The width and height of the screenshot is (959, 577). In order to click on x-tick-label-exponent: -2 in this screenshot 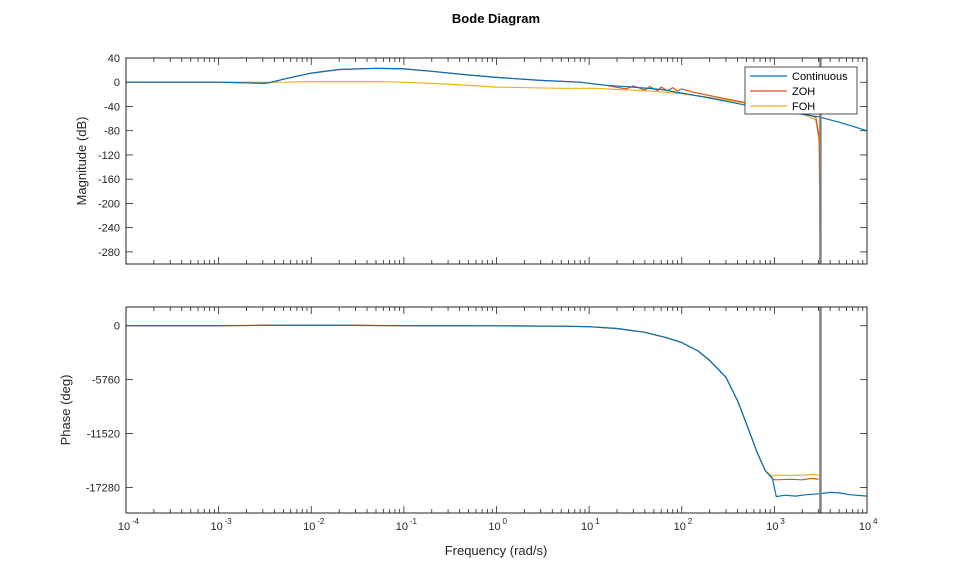, I will do `click(321, 521)`.